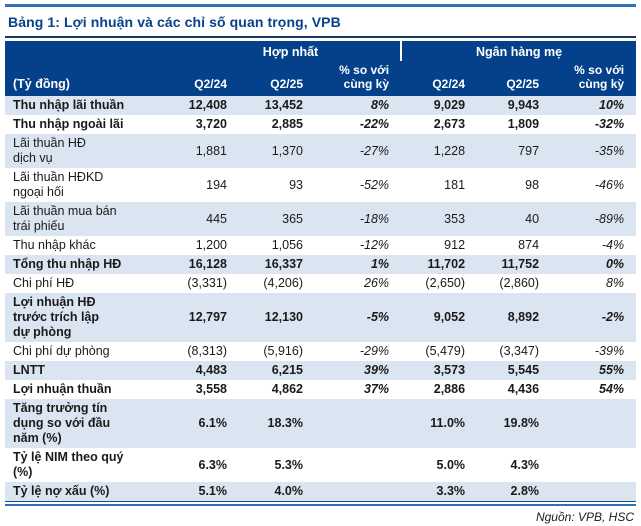  What do you see at coordinates (283, 351) in the screenshot?
I see `cell-value: (5,916)` at bounding box center [283, 351].